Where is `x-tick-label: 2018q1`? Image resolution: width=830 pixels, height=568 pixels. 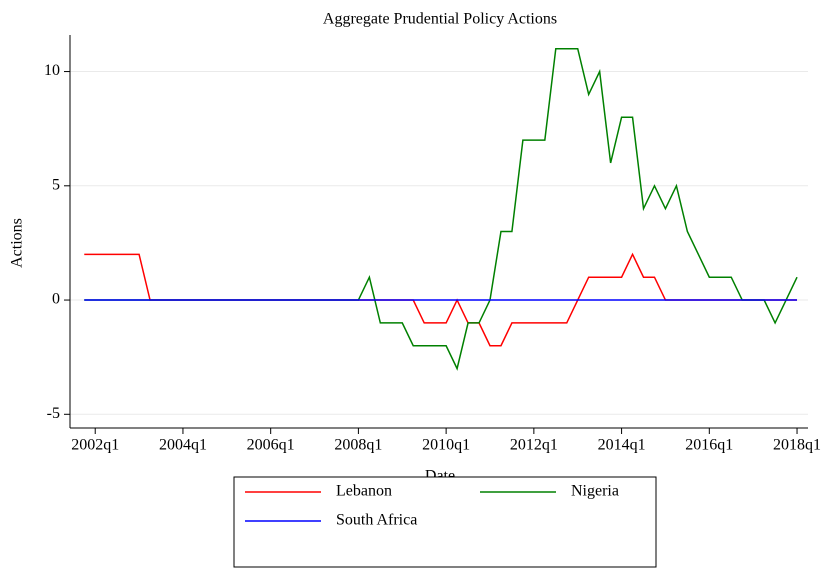 x-tick-label: 2018q1 is located at coordinates (797, 445).